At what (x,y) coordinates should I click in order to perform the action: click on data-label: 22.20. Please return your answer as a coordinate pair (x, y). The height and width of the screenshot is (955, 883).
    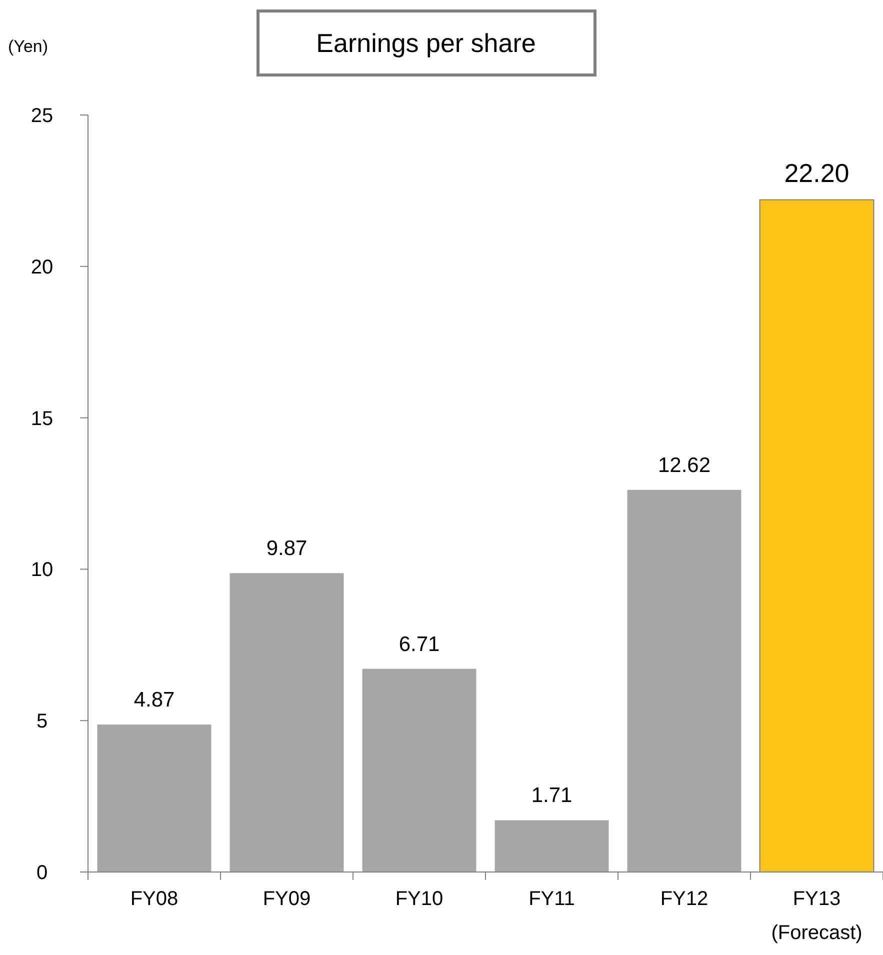
    Looking at the image, I should click on (817, 173).